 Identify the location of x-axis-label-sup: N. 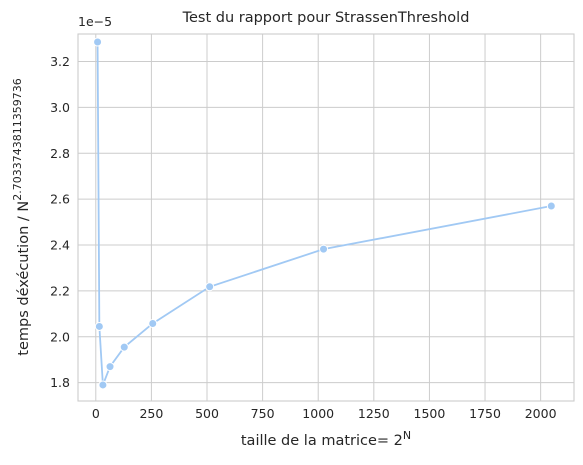
(407, 435).